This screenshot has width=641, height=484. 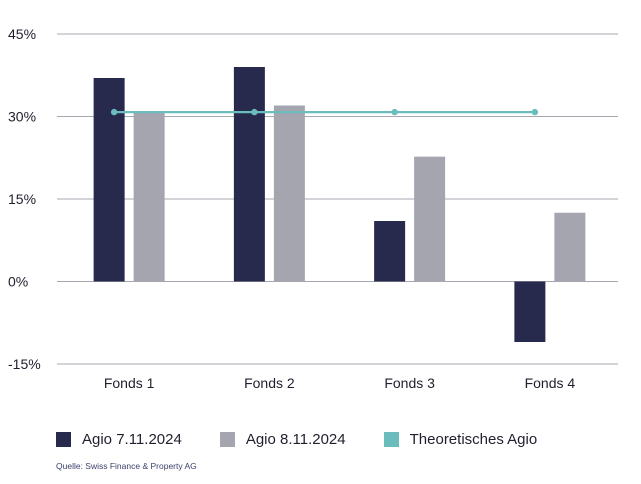 I want to click on x-tick-label: Fonds 3, so click(x=409, y=383).